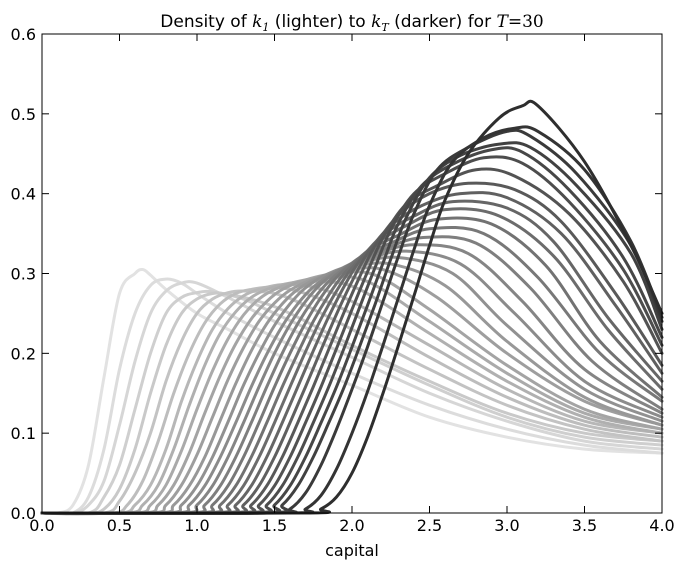  What do you see at coordinates (385, 27) in the screenshot?
I see `title-kT-sub: T` at bounding box center [385, 27].